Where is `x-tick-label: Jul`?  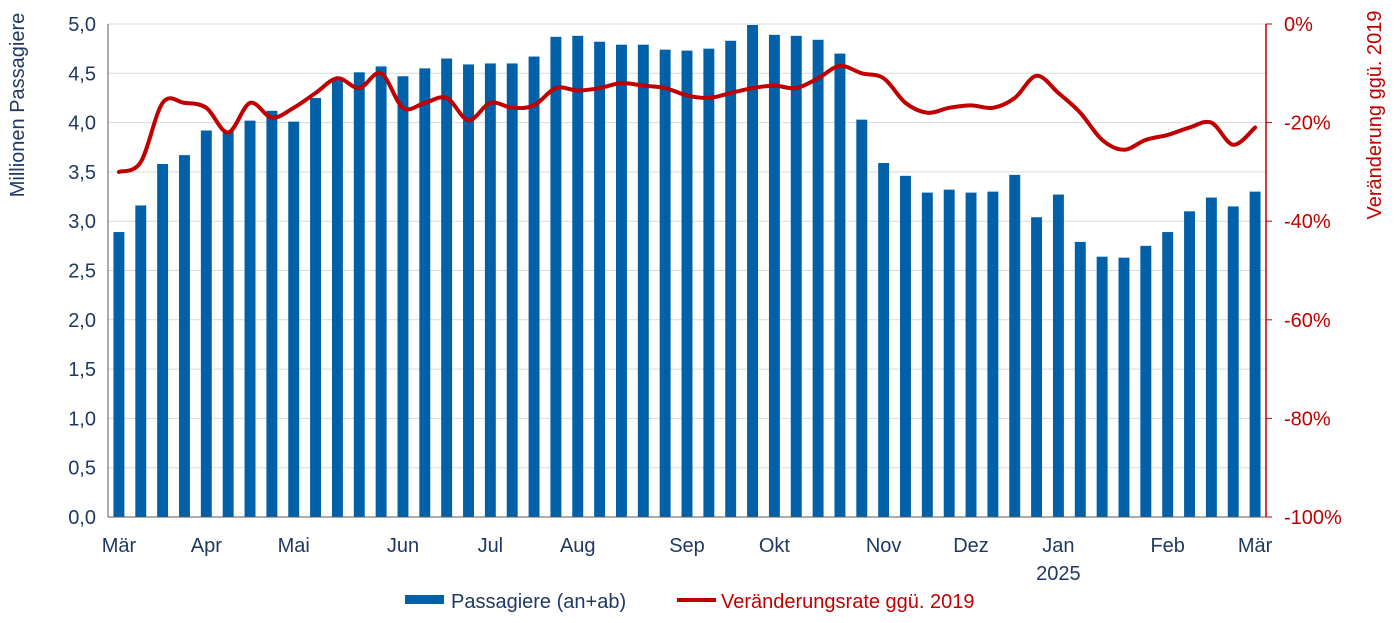
x-tick-label: Jul is located at coordinates (491, 546).